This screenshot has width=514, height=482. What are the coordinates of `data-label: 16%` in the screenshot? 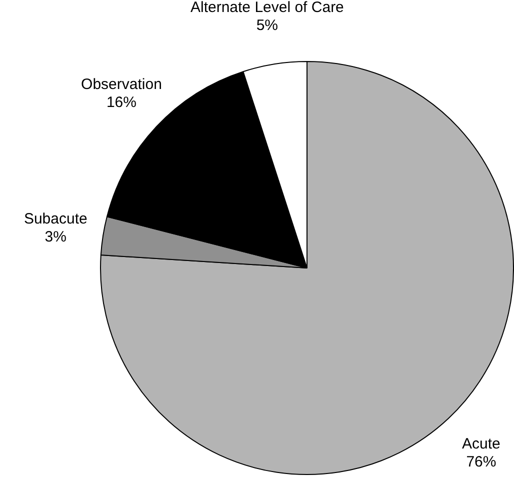 It's located at (121, 102).